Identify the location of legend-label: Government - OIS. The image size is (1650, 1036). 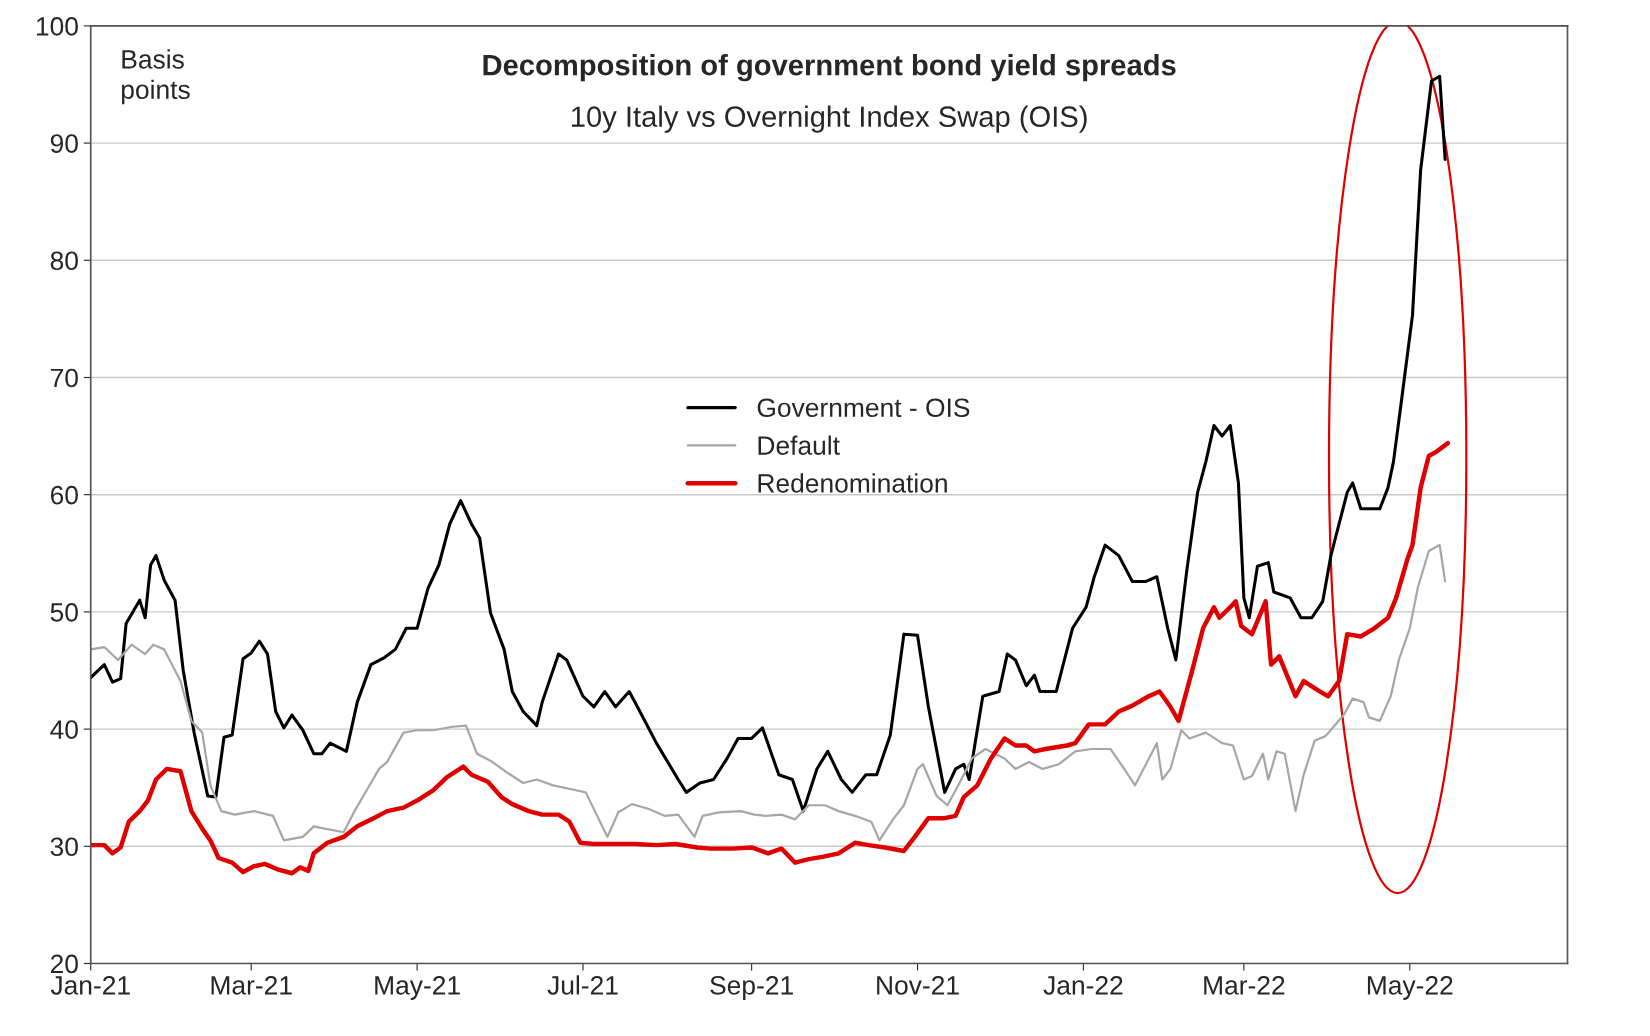
(863, 408).